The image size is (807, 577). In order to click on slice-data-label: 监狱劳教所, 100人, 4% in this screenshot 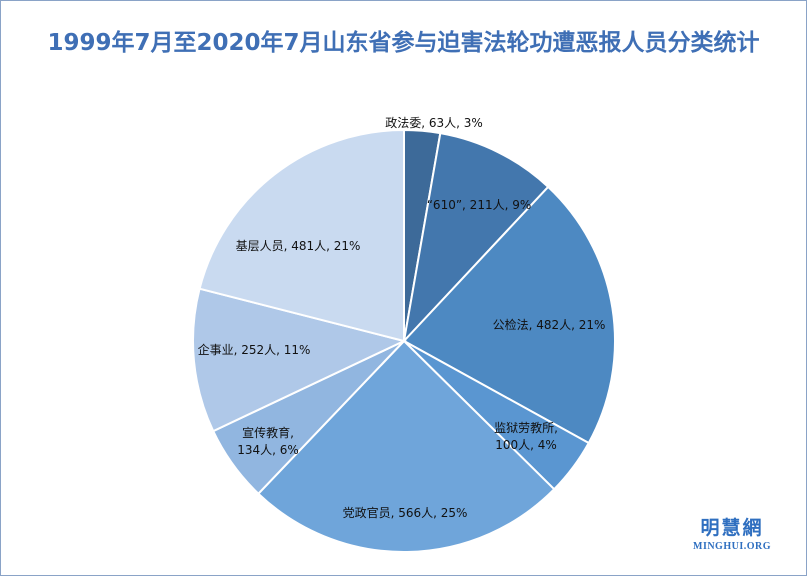, I will do `click(526, 436)`.